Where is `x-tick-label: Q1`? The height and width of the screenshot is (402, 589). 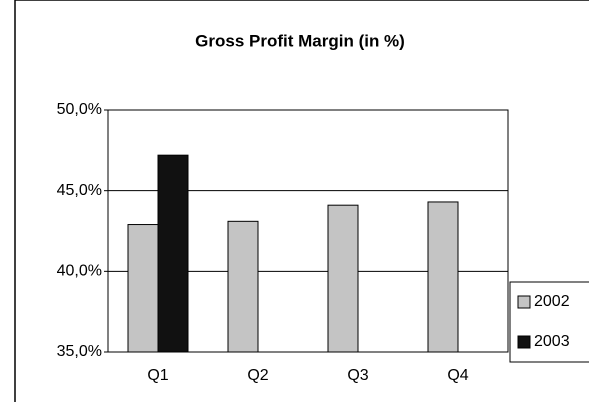
x-tick-label: Q1 is located at coordinates (157, 375).